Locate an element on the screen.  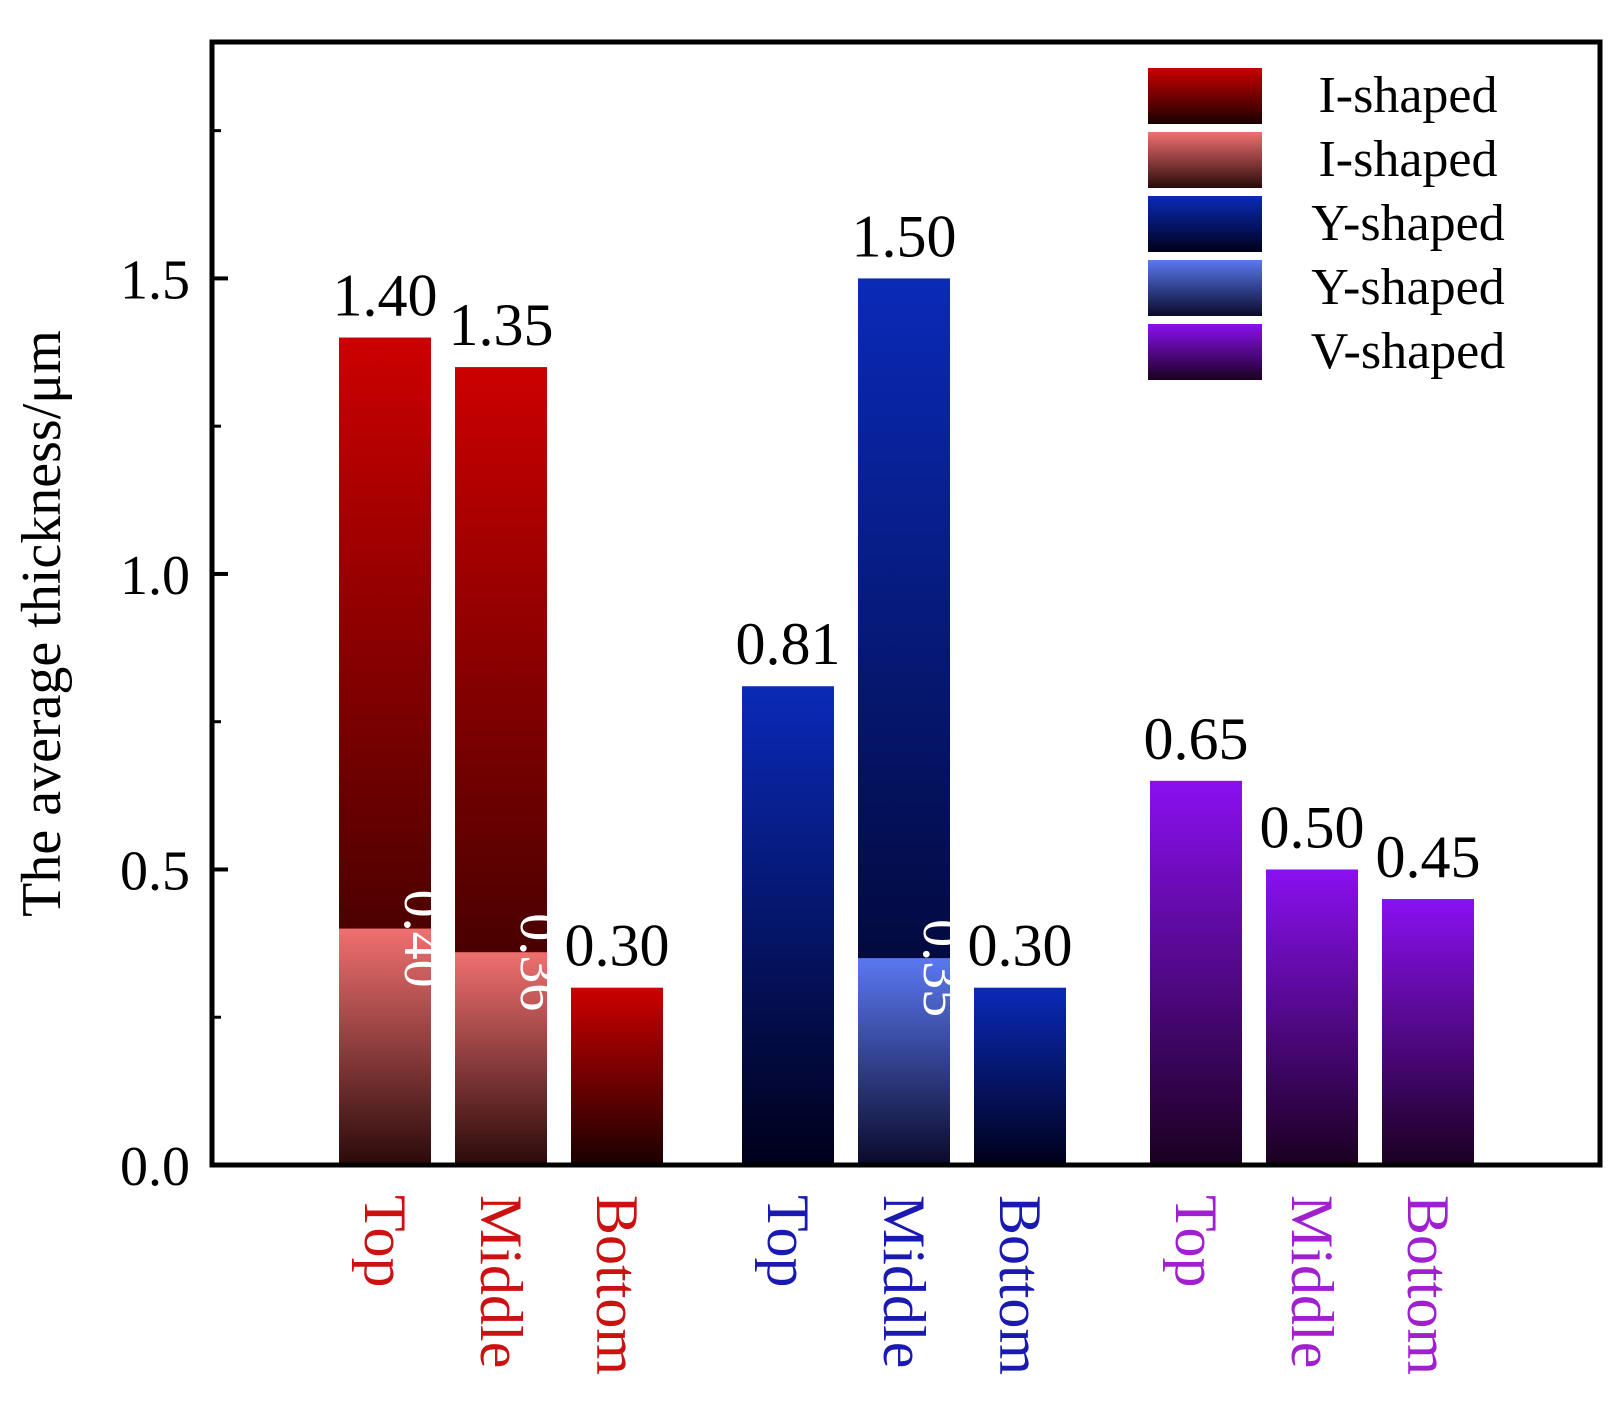
bar-inner-value-label: 0.36 is located at coordinates (539, 962).